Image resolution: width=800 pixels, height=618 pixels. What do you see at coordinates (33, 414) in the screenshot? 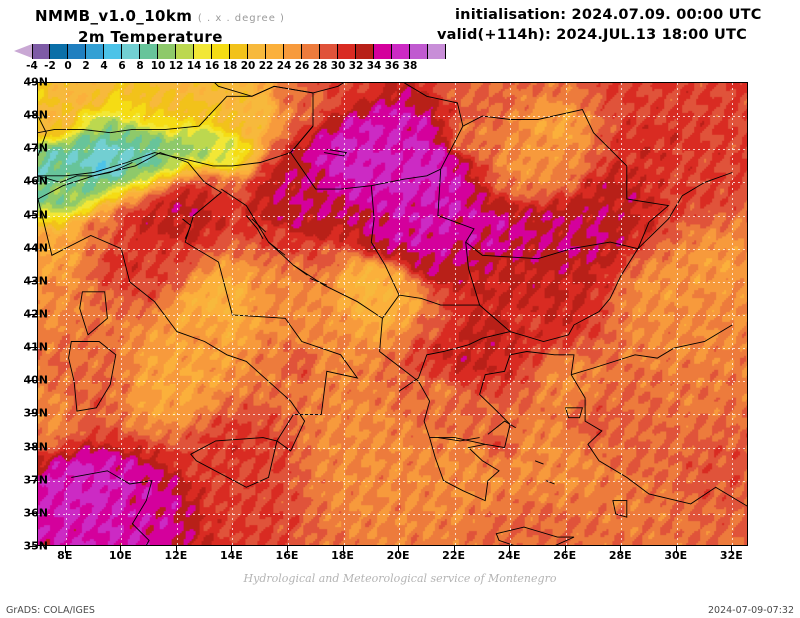
I see `lat-tick-39N` at bounding box center [33, 414].